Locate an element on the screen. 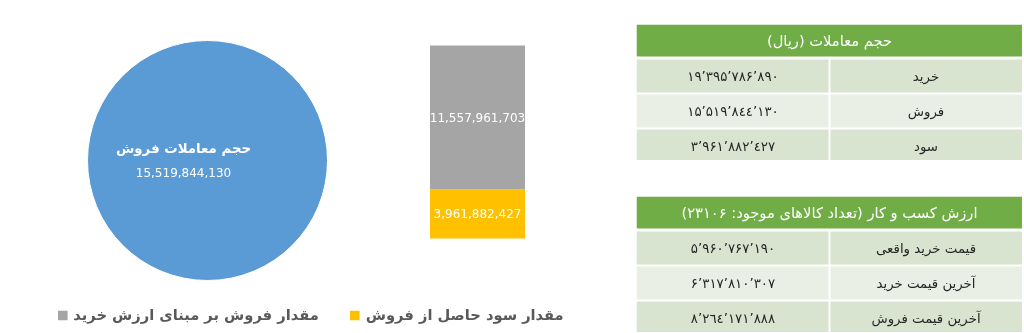 The width and height of the screenshot is (1024, 333). legend-label: مقدار سود حاصل از فروش is located at coordinates (464, 314).